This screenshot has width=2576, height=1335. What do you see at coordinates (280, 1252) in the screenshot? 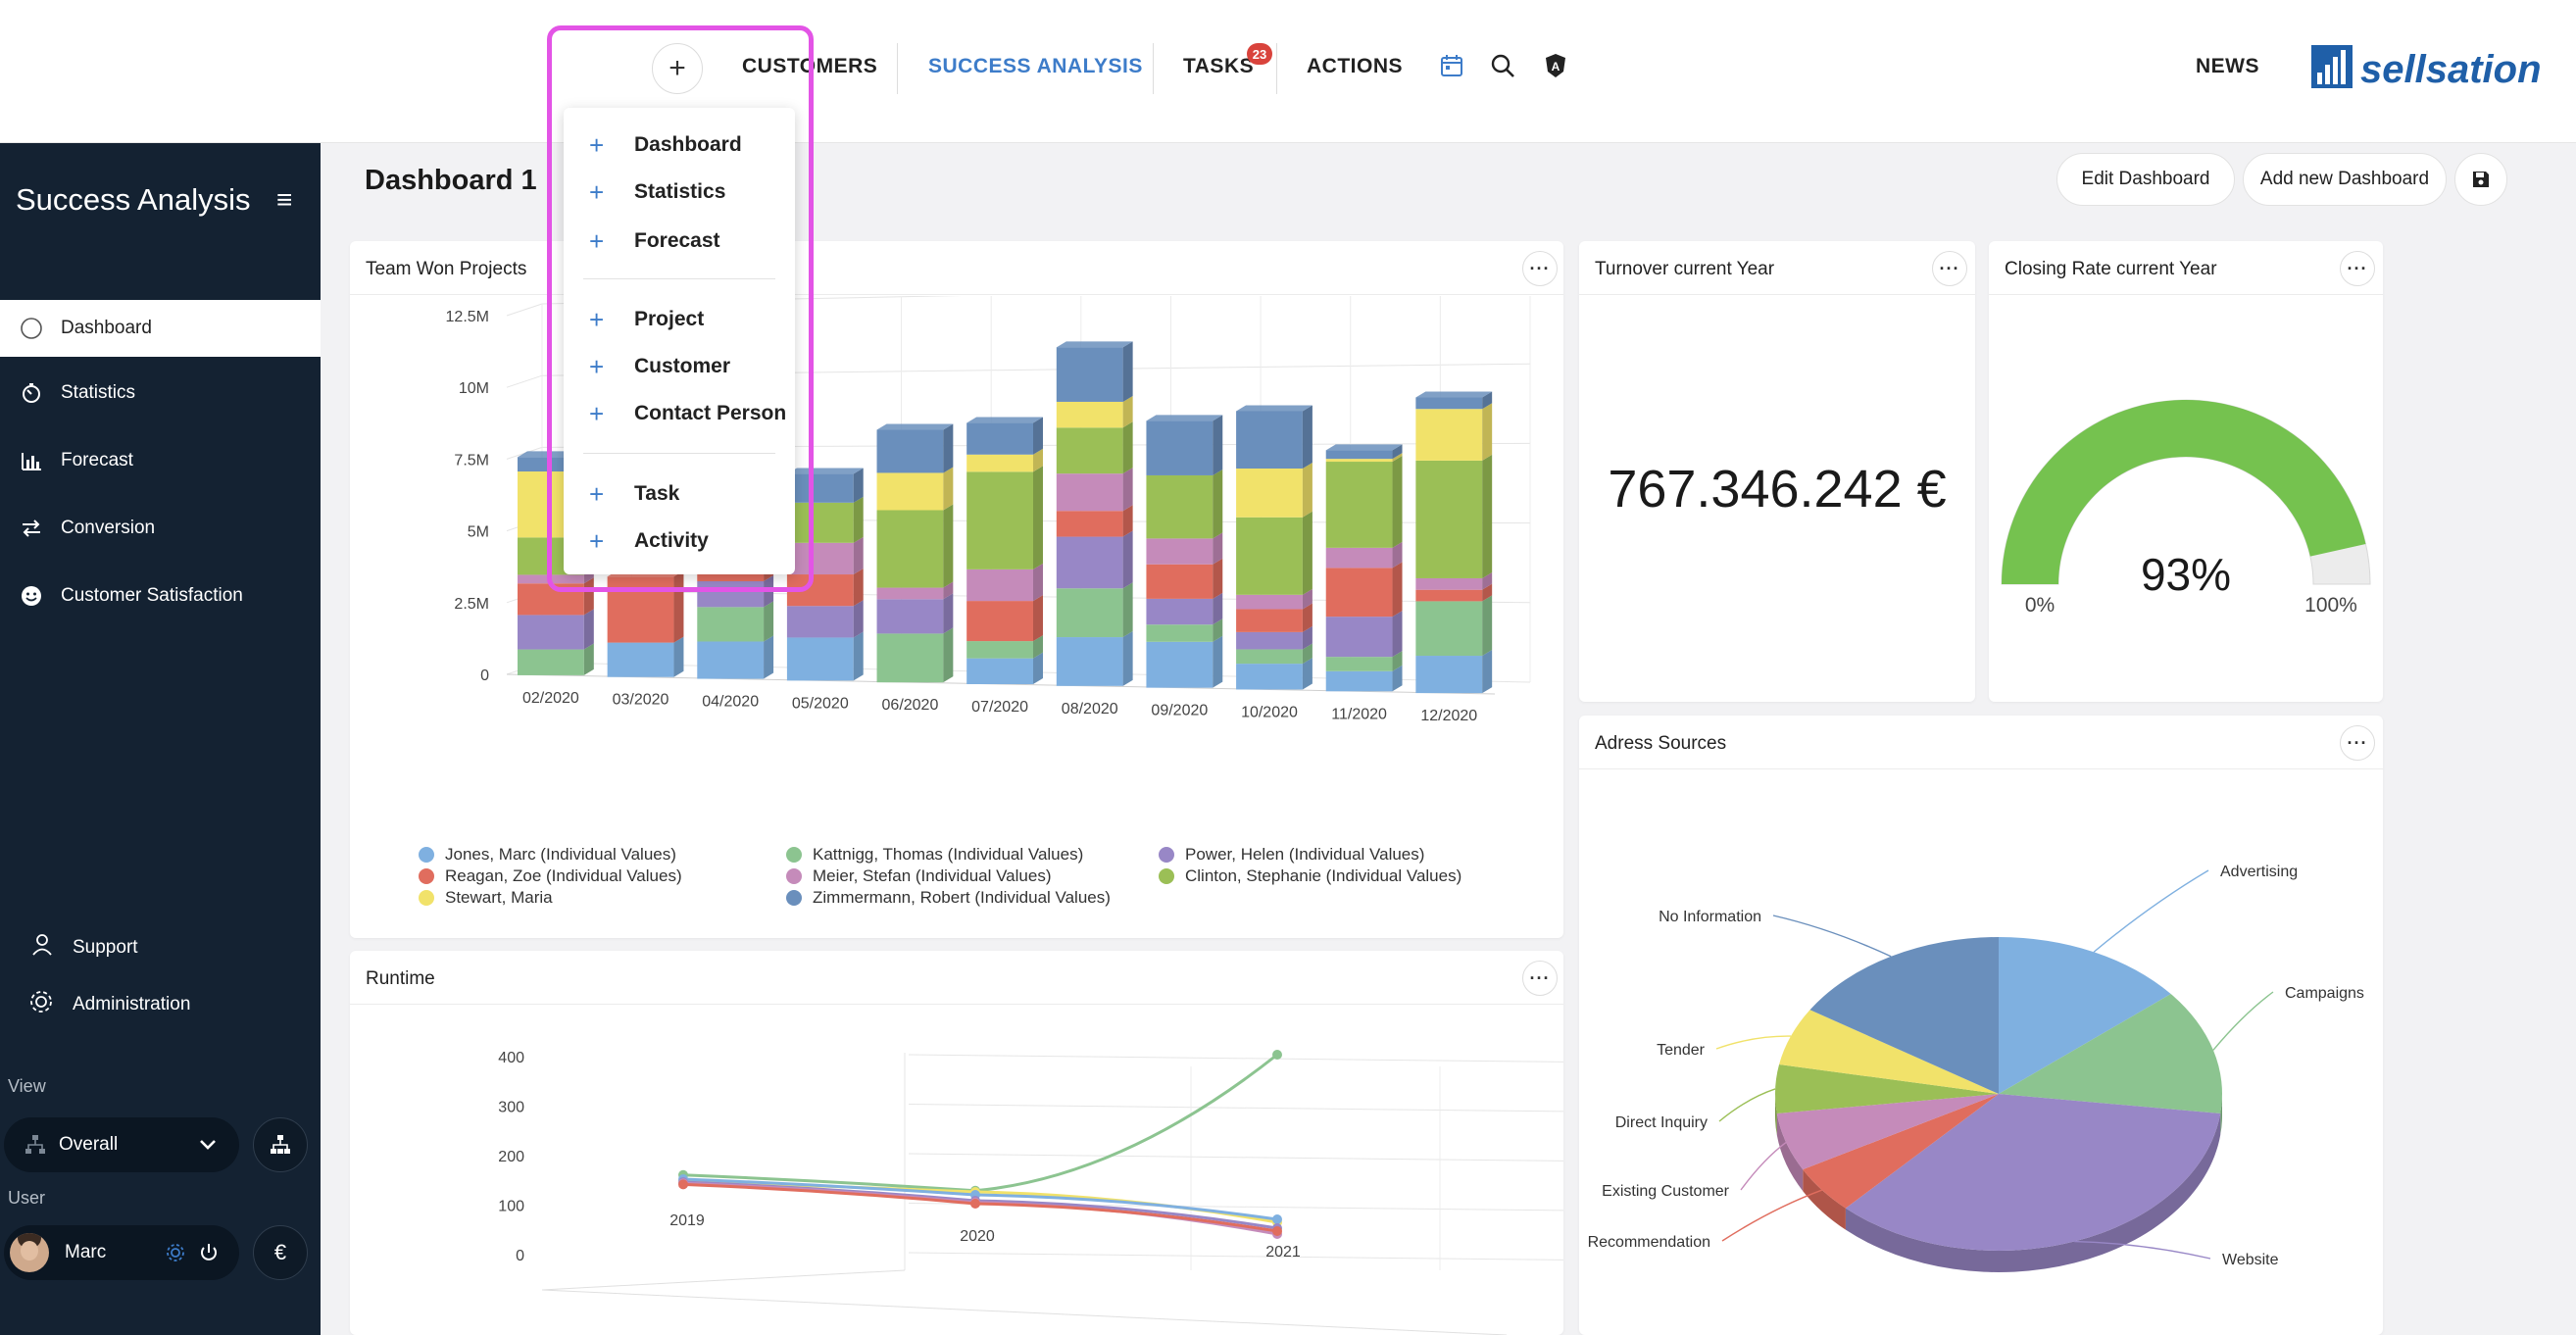
I see `currency-button: €` at bounding box center [280, 1252].